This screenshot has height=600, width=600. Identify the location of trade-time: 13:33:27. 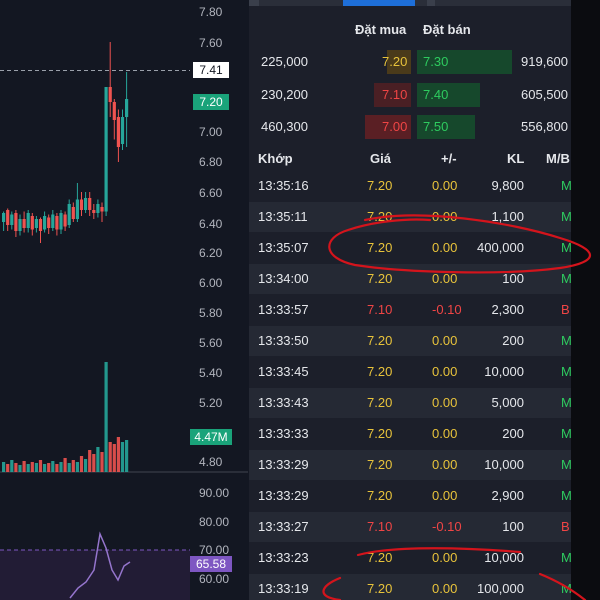
(283, 526).